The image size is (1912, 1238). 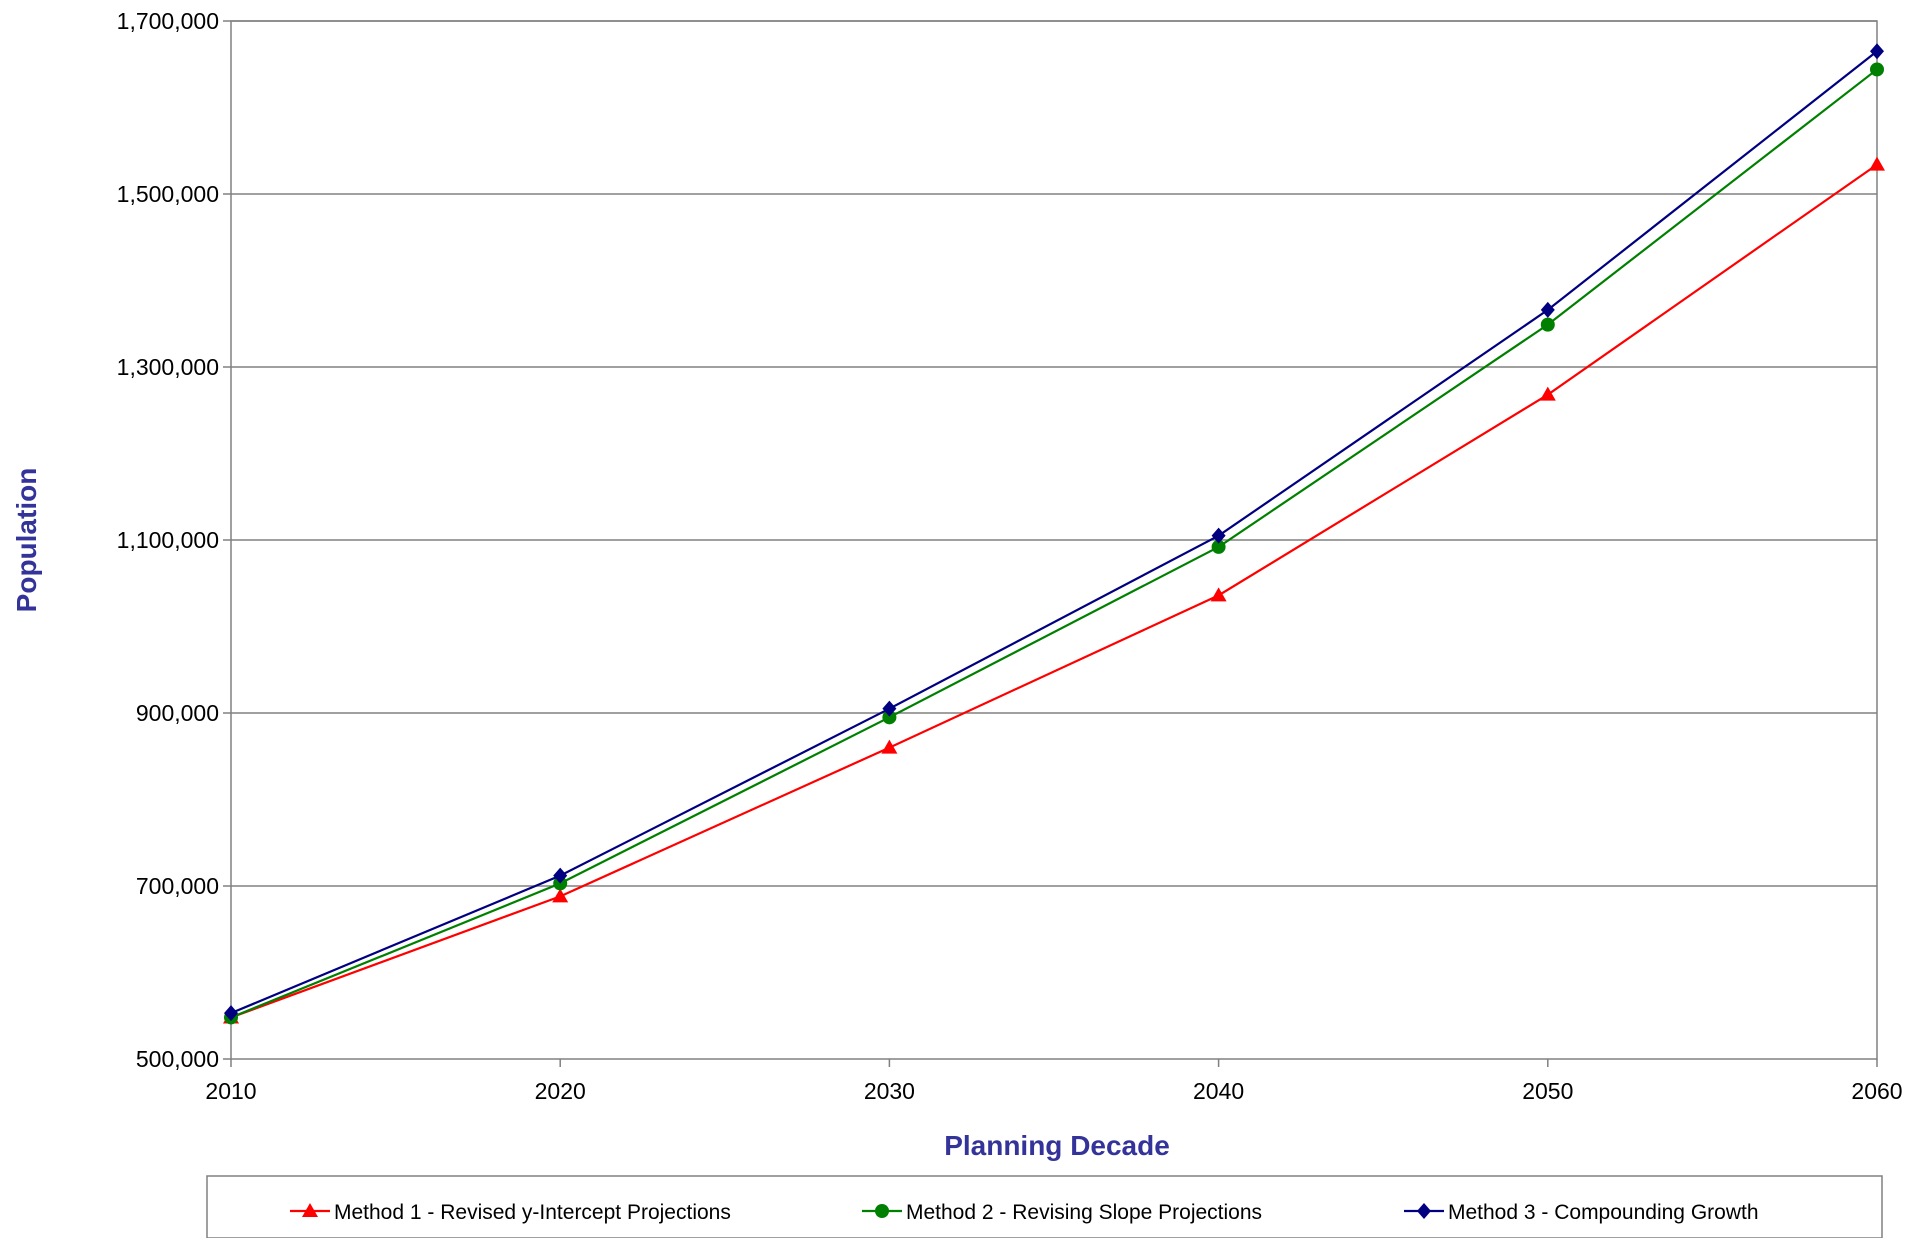 What do you see at coordinates (560, 1091) in the screenshot?
I see `x-tick-label: 2020` at bounding box center [560, 1091].